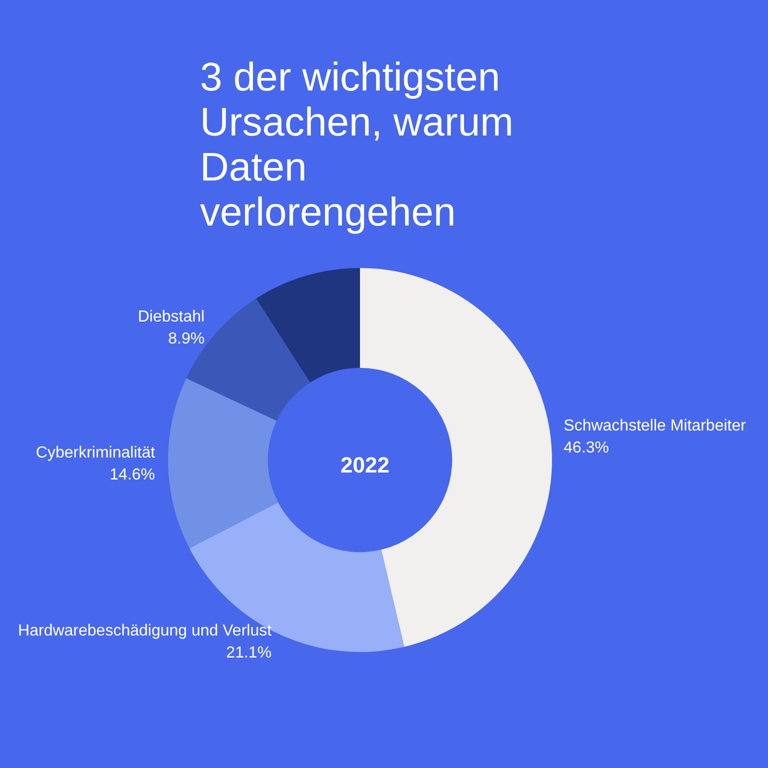 Image resolution: width=768 pixels, height=768 pixels. What do you see at coordinates (365, 465) in the screenshot?
I see `text: 2022` at bounding box center [365, 465].